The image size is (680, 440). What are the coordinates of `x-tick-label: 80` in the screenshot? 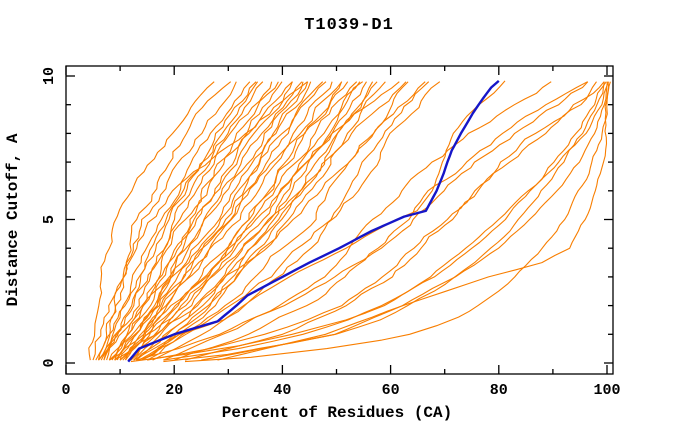 It's located at (499, 390).